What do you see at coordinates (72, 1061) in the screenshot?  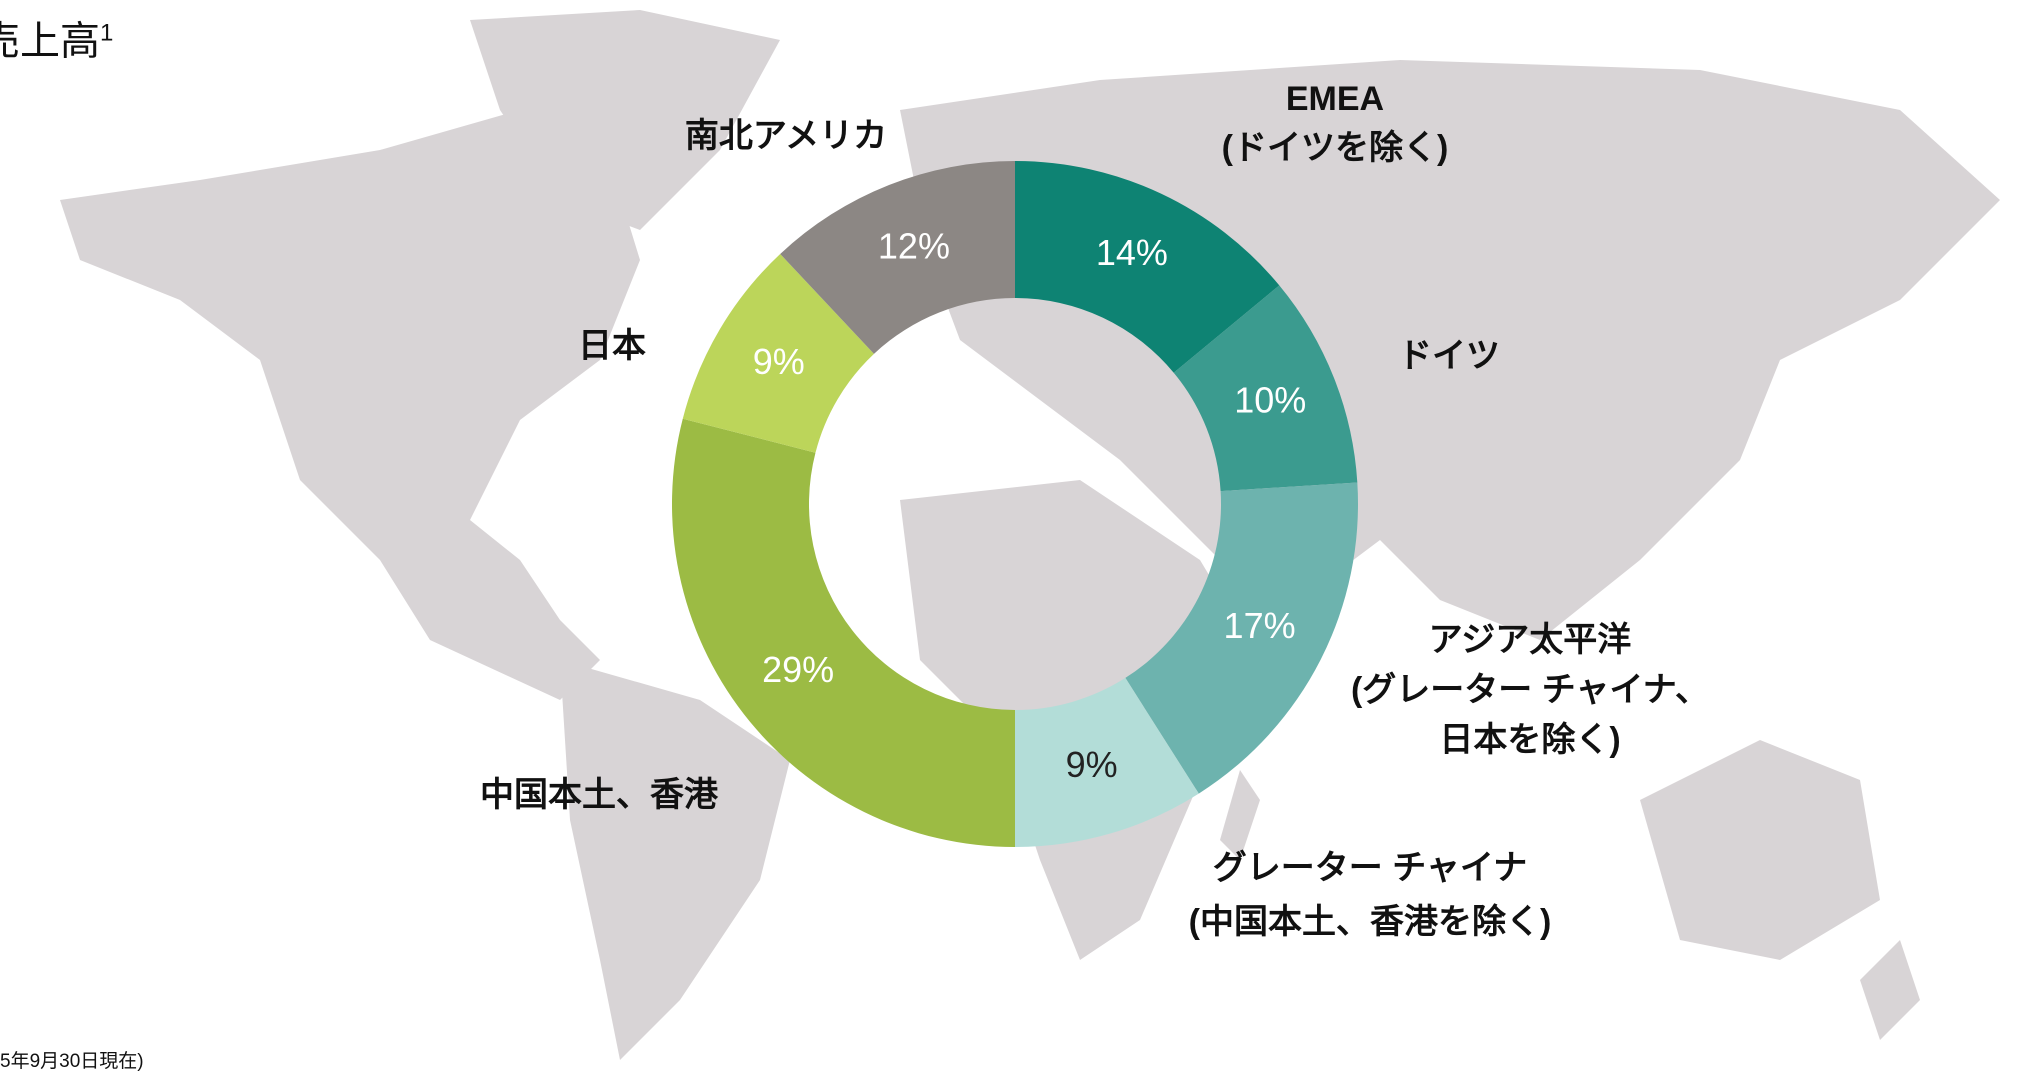 I see `footnote: 5年9月30日現在)` at bounding box center [72, 1061].